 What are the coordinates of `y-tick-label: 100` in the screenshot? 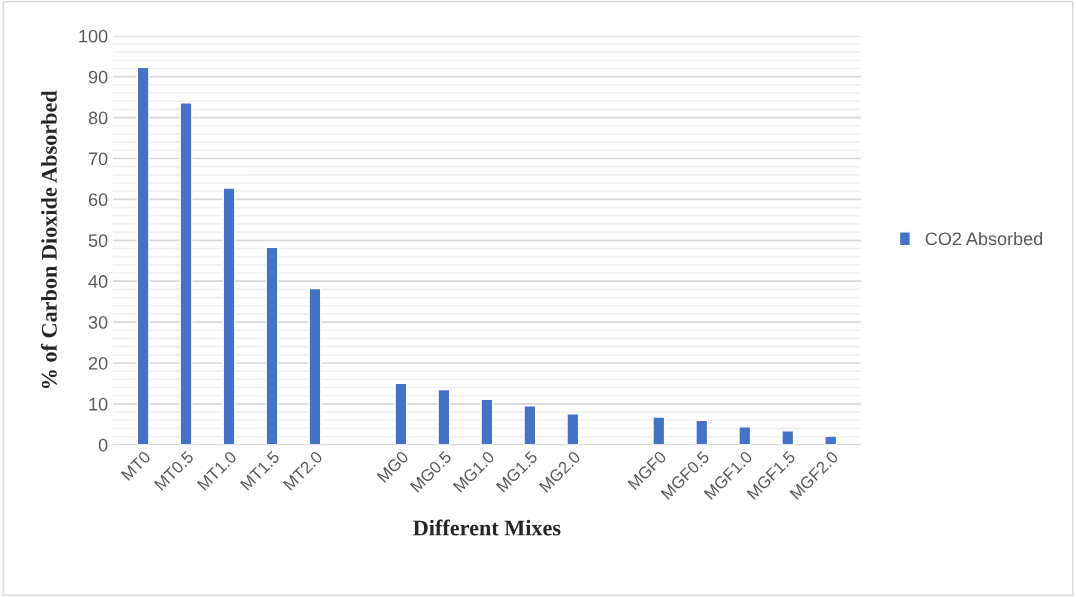 It's located at (93, 36).